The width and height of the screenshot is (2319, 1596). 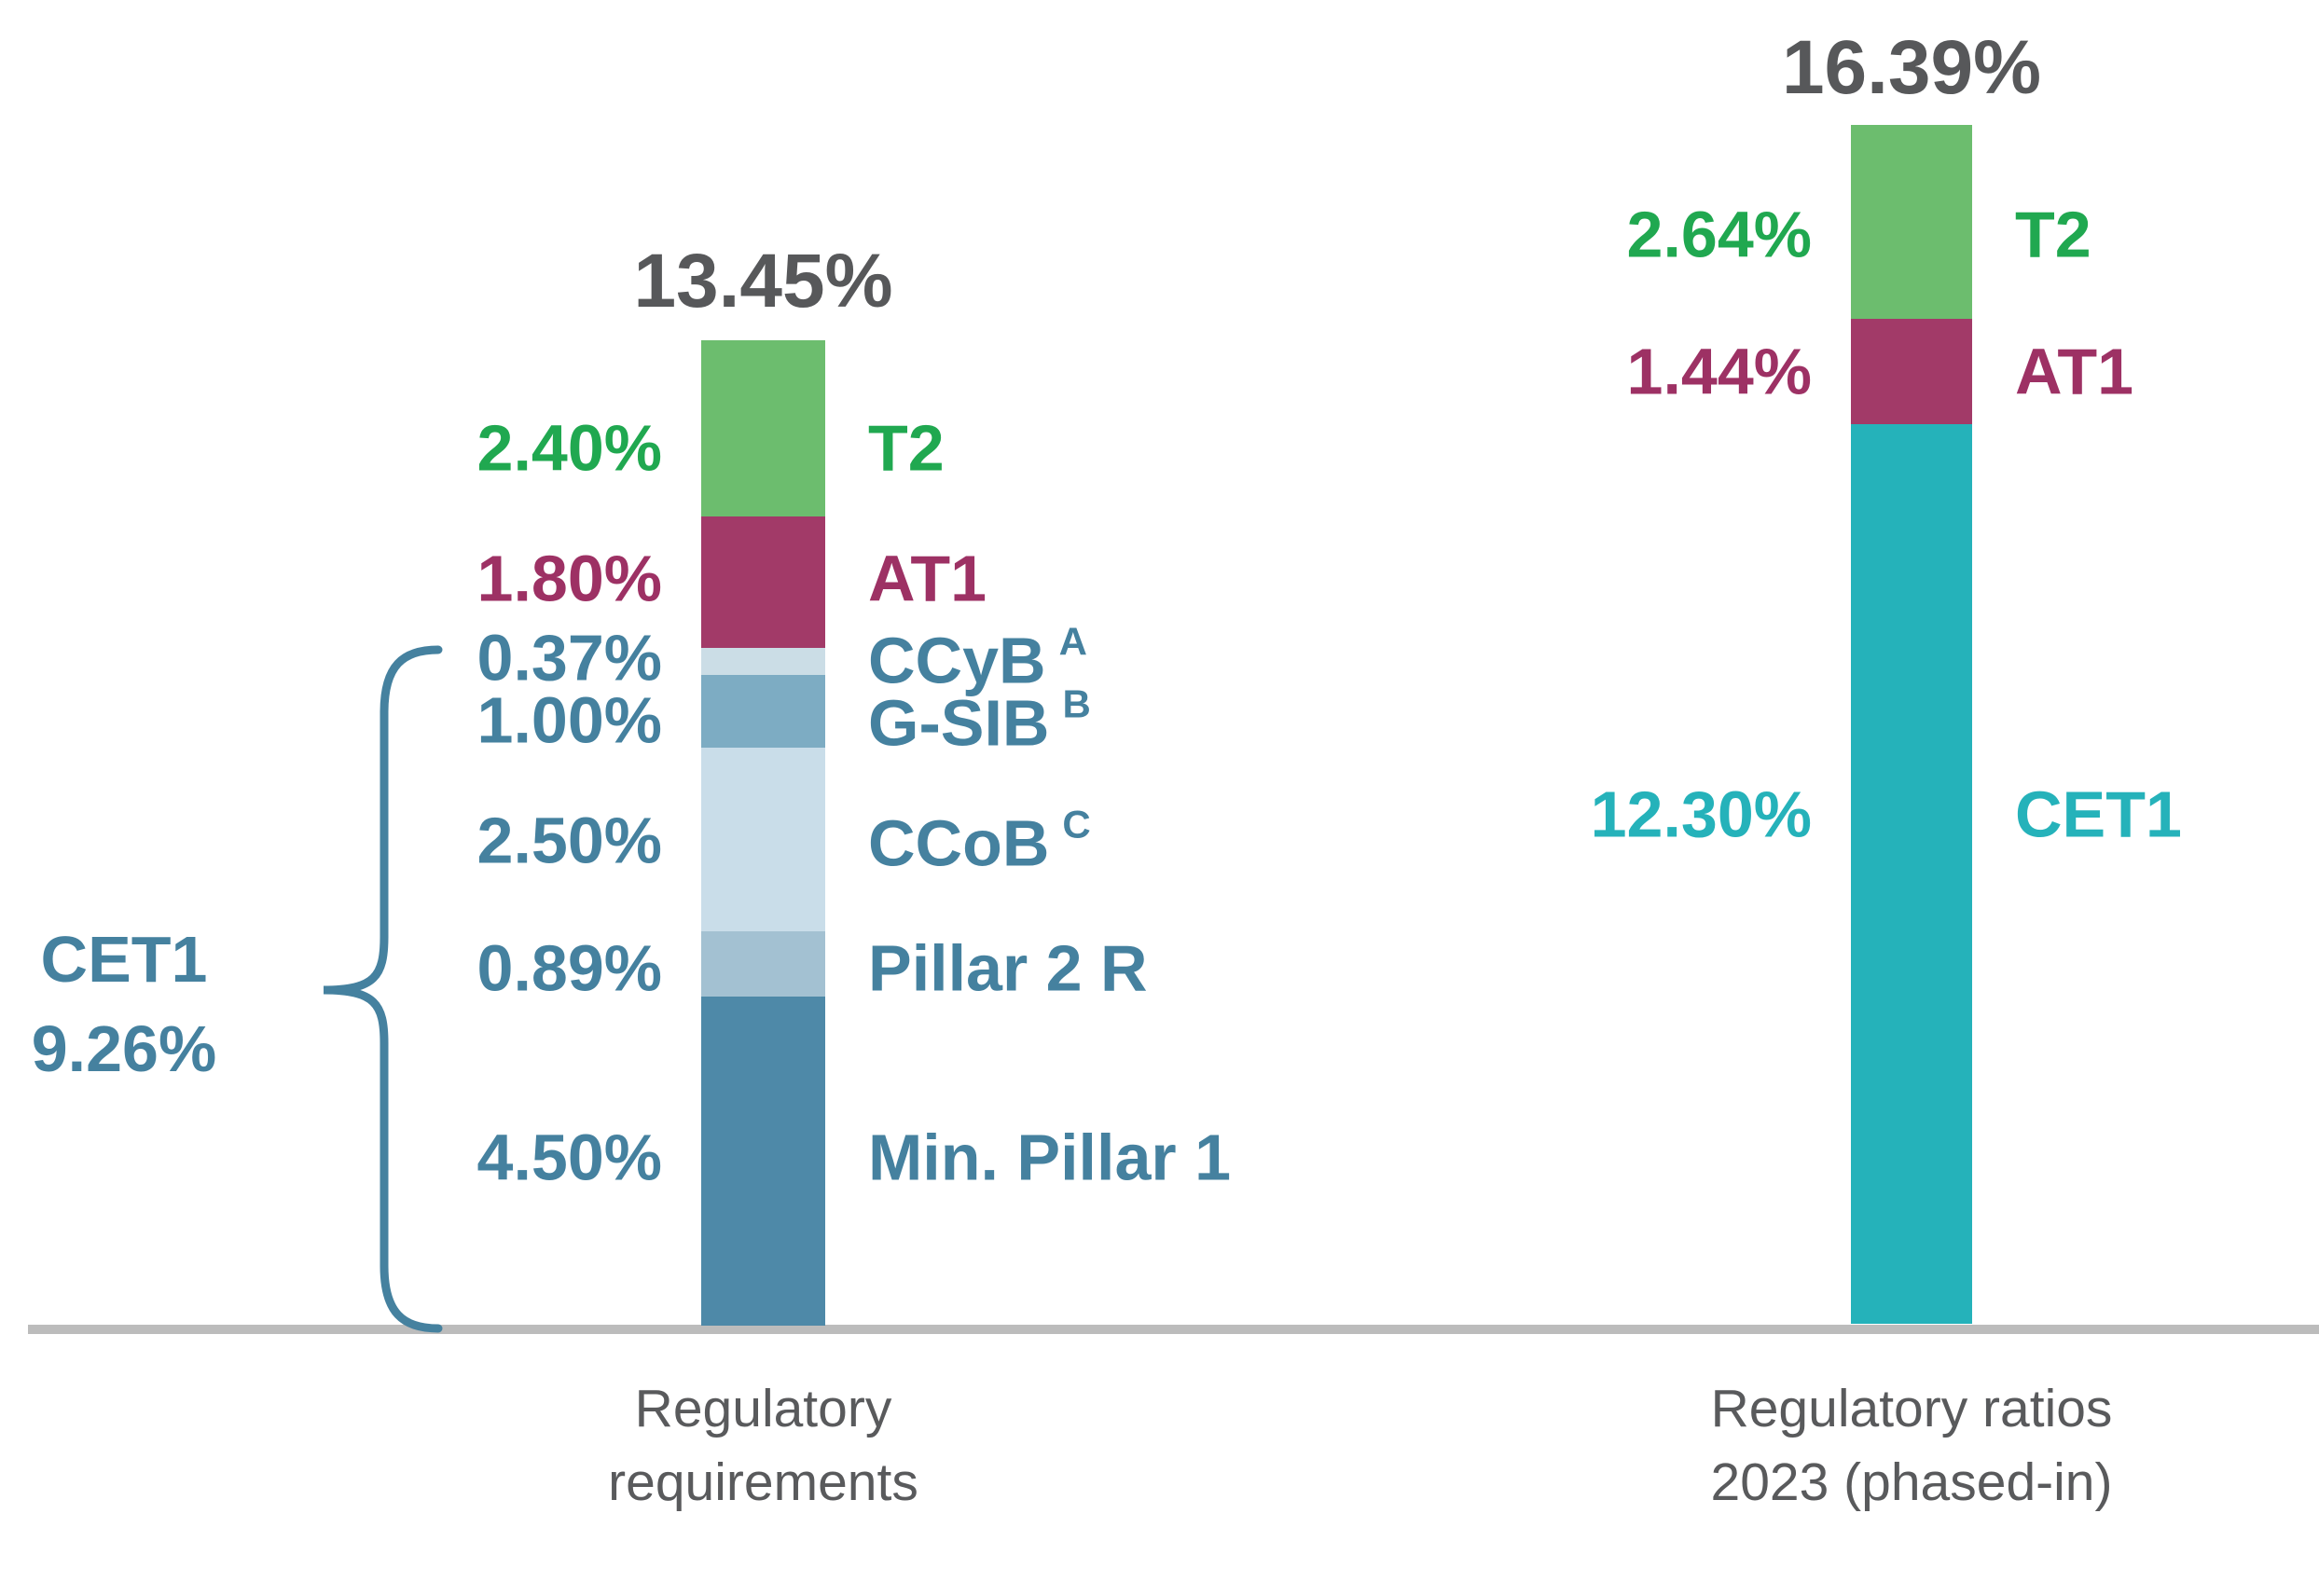 What do you see at coordinates (569, 720) in the screenshot?
I see `value-label-g-sib-0: 1.00%` at bounding box center [569, 720].